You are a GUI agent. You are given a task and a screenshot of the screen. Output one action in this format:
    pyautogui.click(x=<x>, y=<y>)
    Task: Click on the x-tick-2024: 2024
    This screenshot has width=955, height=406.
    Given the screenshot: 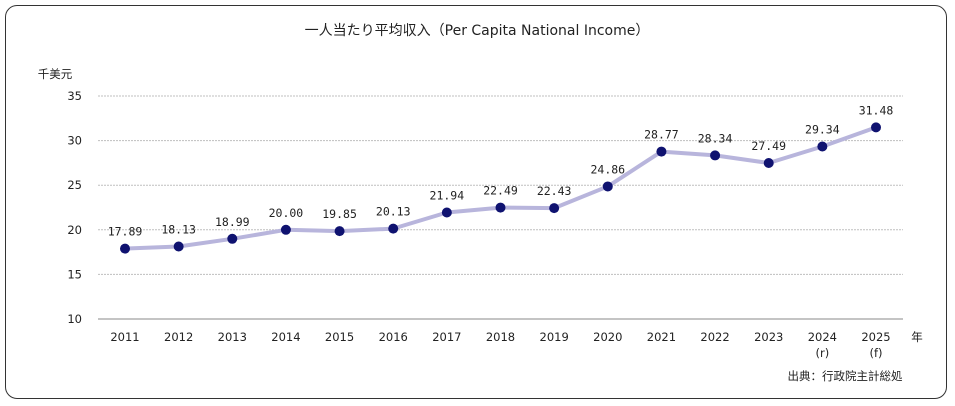 What is the action you would take?
    pyautogui.click(x=822, y=337)
    